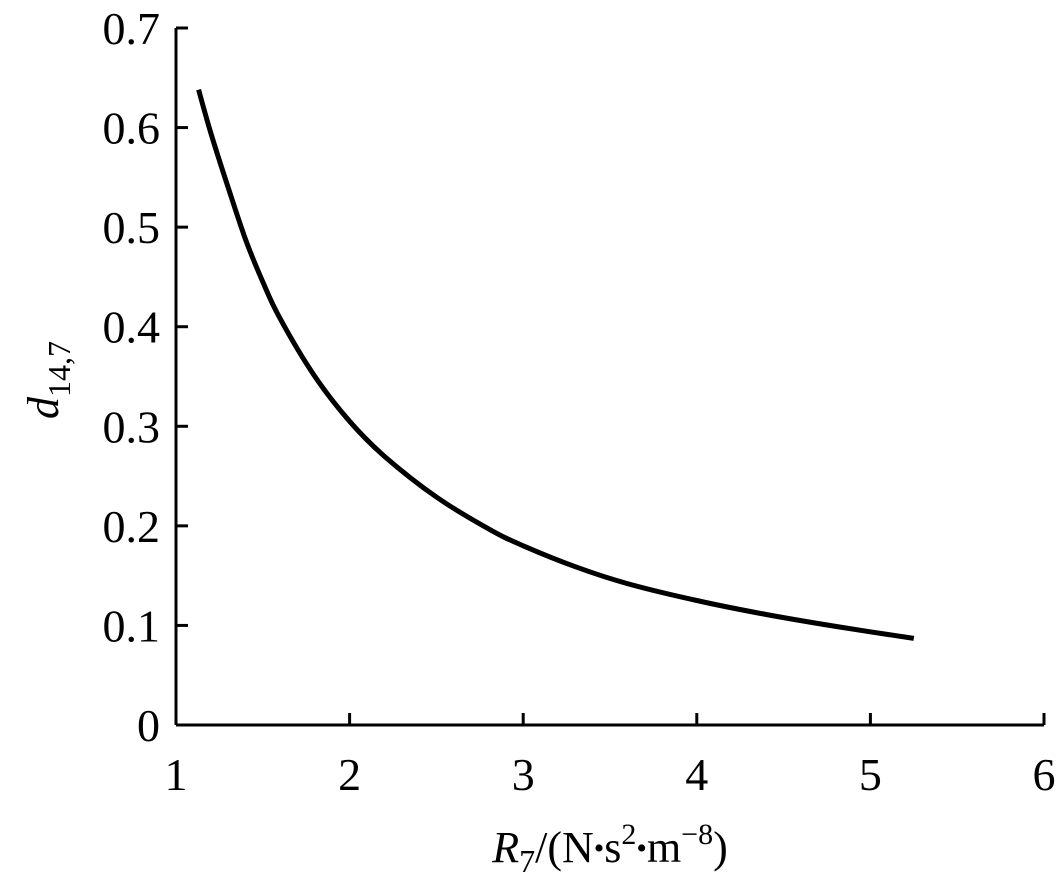  What do you see at coordinates (523, 774) in the screenshot?
I see `x-tick-label: 3` at bounding box center [523, 774].